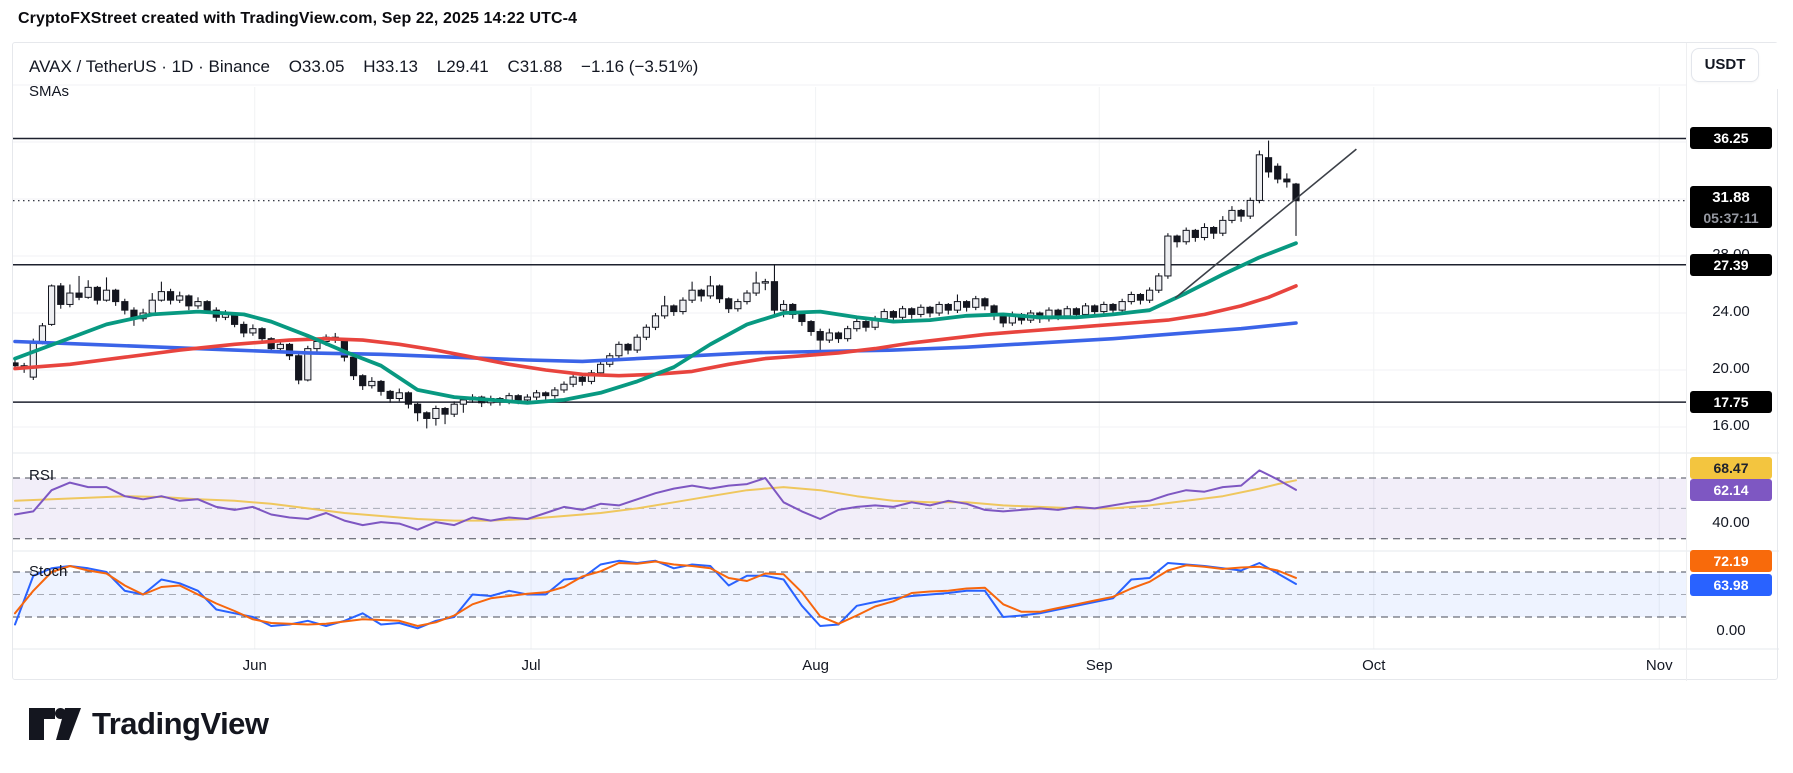  What do you see at coordinates (1099, 665) in the screenshot?
I see `time-axis-label: Sep` at bounding box center [1099, 665].